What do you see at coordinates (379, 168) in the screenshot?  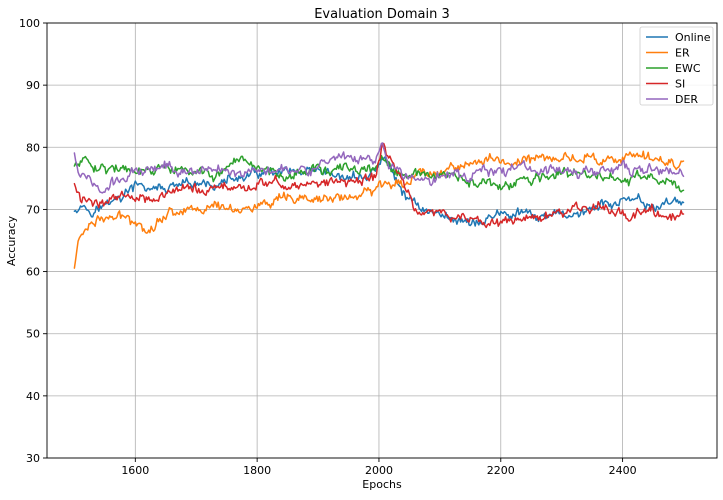 I see `series-line-der` at bounding box center [379, 168].